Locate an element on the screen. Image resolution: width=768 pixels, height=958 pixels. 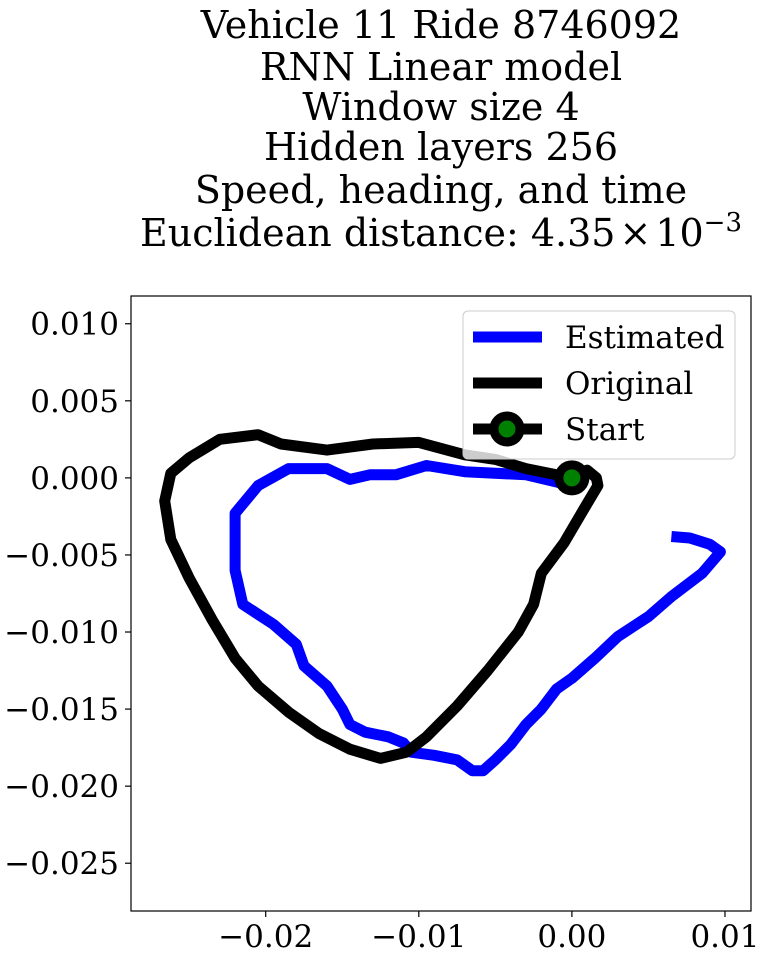
x-tick-label: −0.01 is located at coordinates (418, 937).